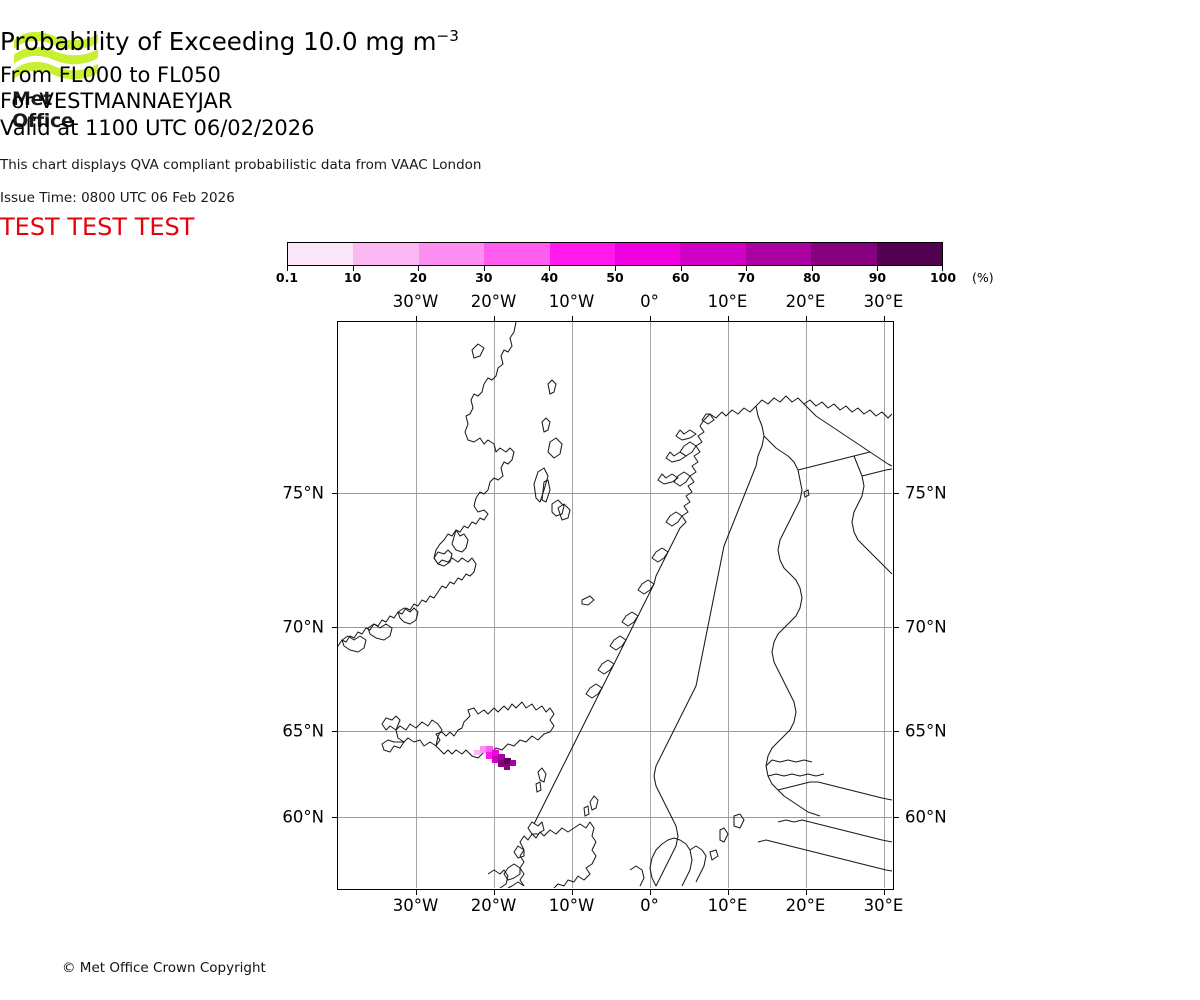 This screenshot has height=1000, width=1200. Describe the element at coordinates (415, 301) in the screenshot. I see `lon-label-top-0: 30°W` at that location.